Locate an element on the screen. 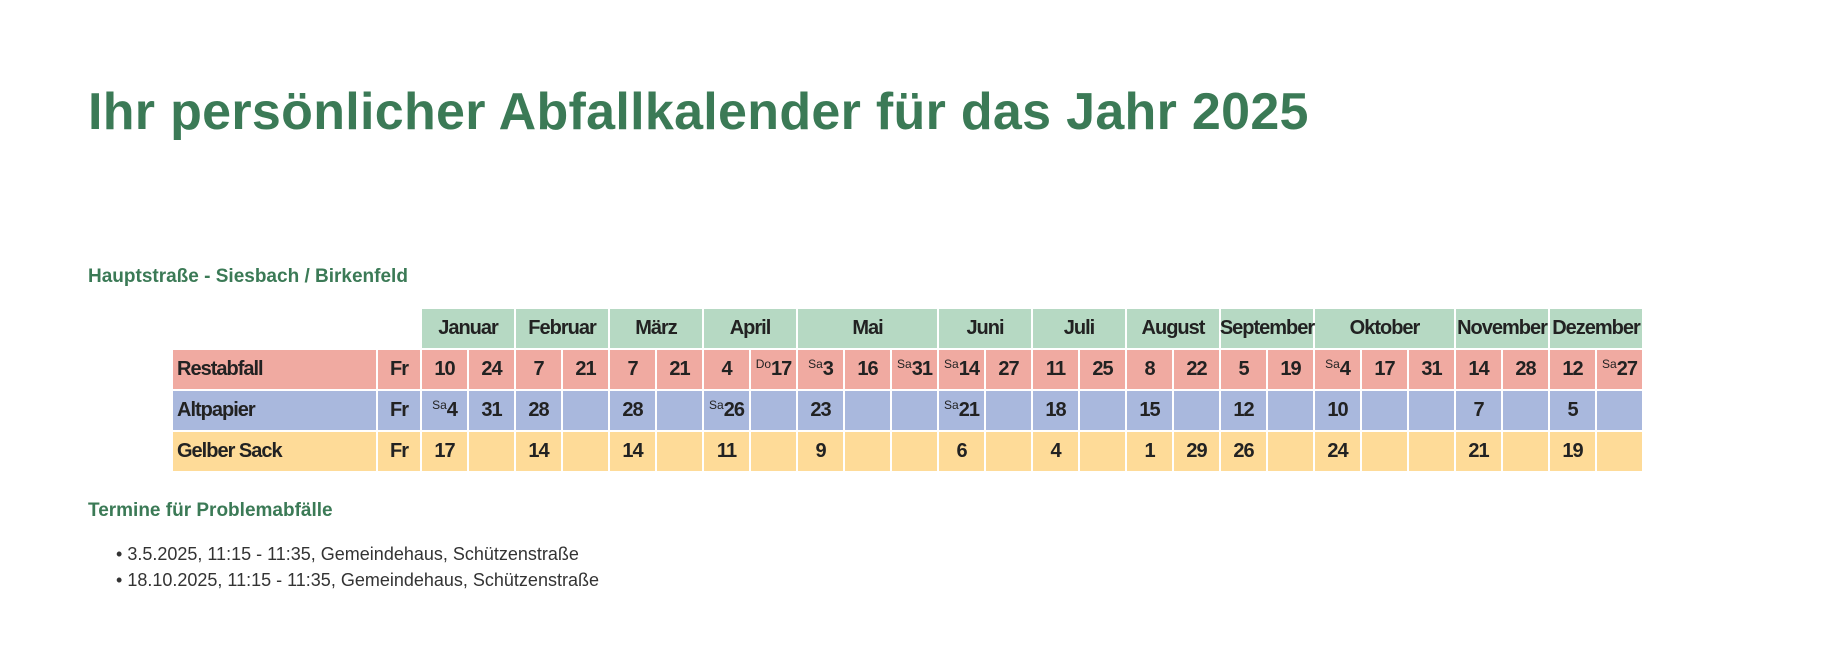 This screenshot has height=669, width=1828. date-cell: 16 is located at coordinates (867, 369).